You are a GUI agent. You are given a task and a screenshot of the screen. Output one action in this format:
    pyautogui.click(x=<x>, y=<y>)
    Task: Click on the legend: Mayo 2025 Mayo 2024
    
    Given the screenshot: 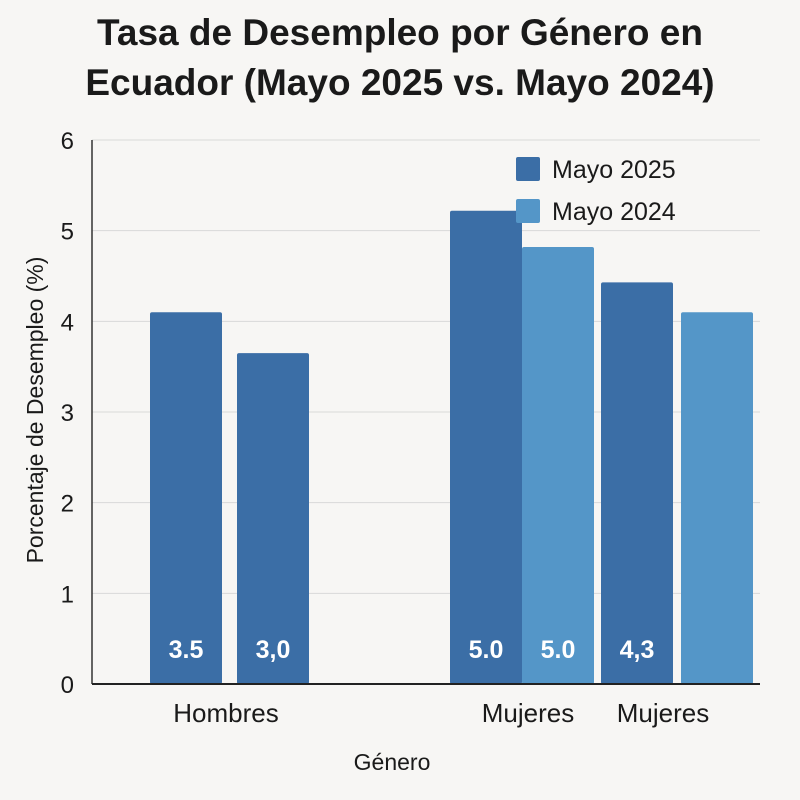 What is the action you would take?
    pyautogui.click(x=596, y=191)
    